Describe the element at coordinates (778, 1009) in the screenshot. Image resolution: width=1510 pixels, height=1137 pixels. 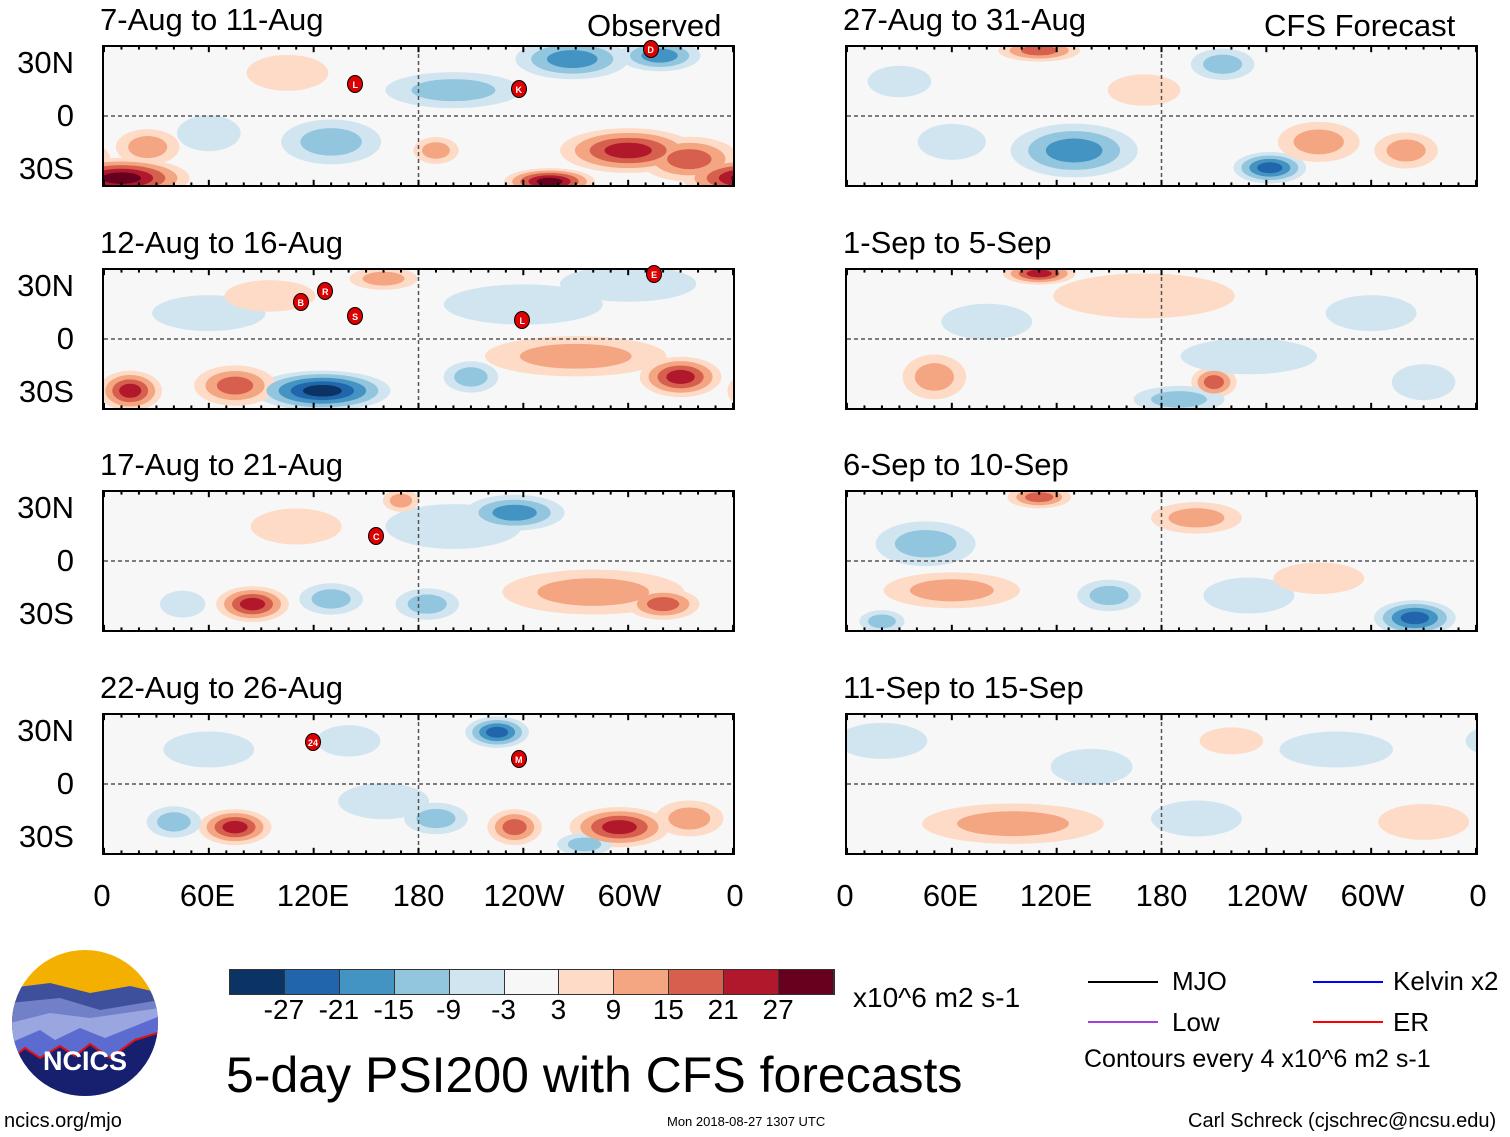
I see `colorbar-tick-label: 27` at that location.